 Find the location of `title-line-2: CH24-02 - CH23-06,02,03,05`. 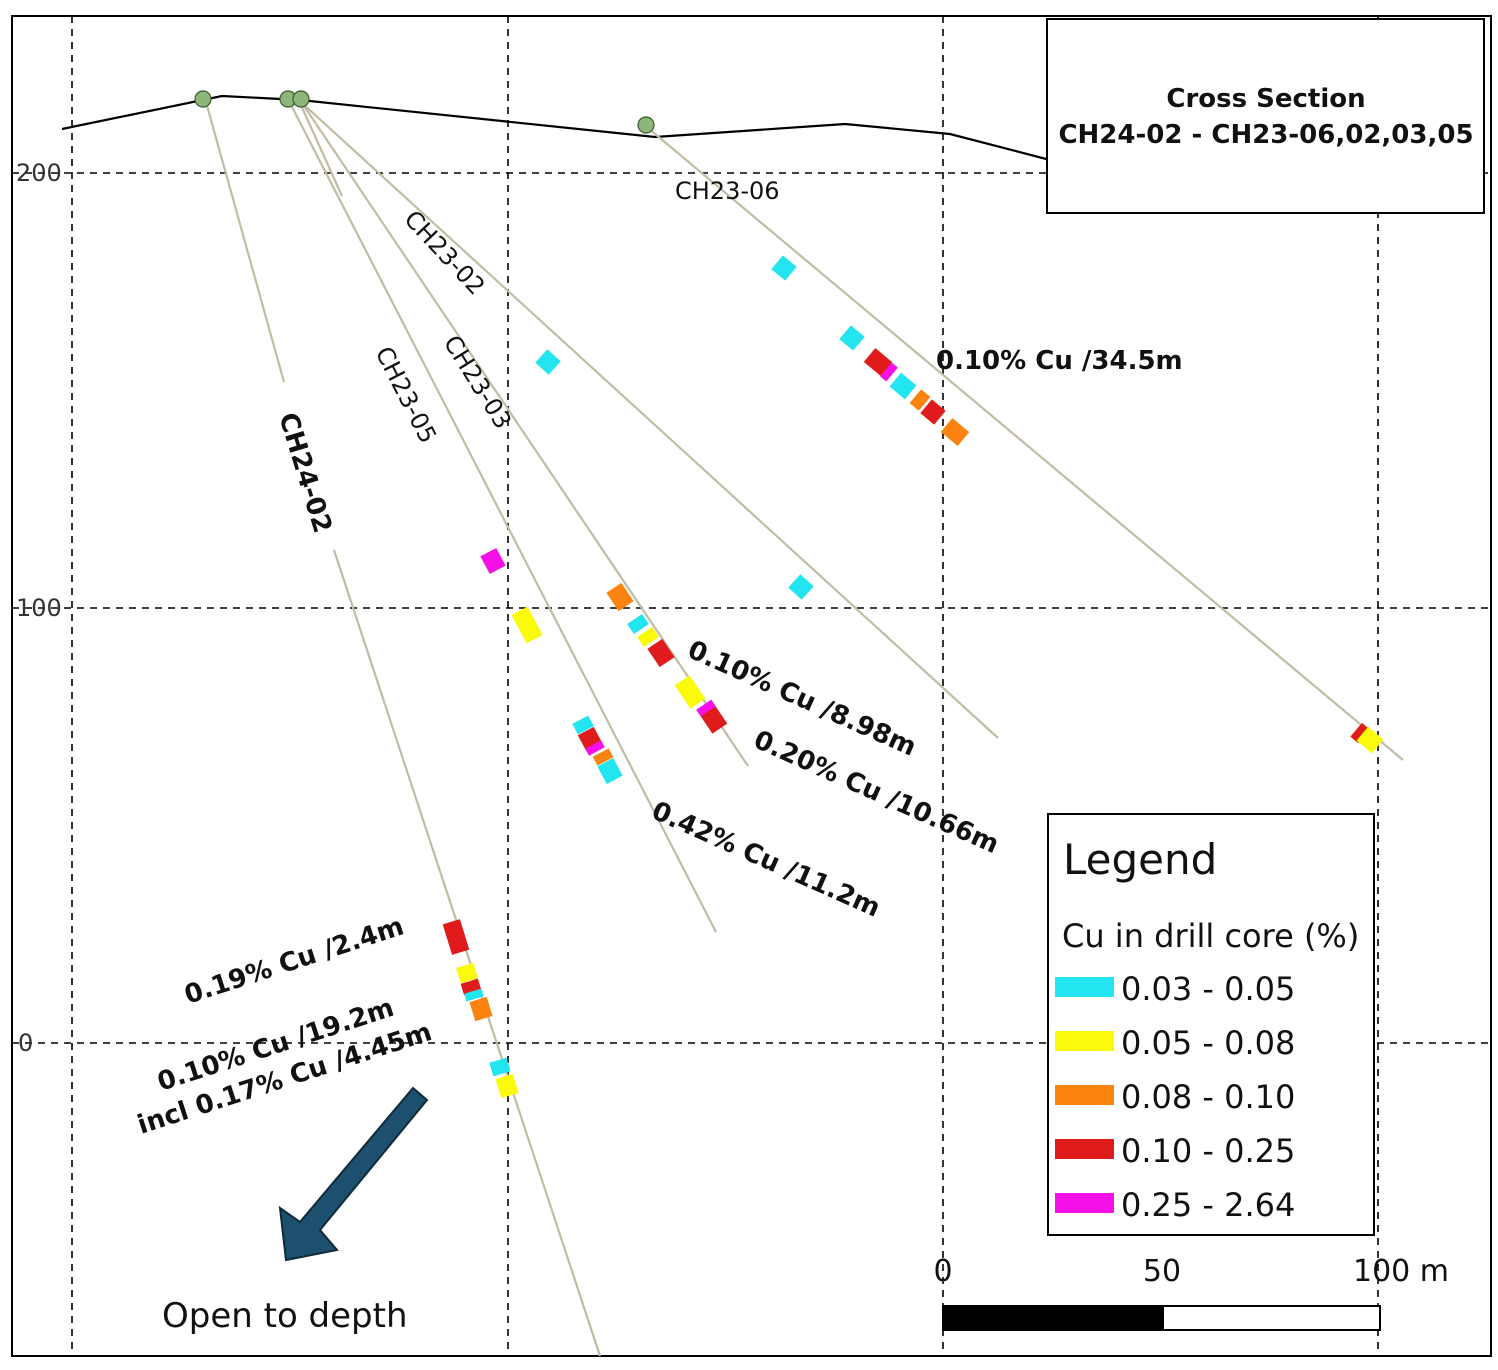

title-line-2: CH24-02 - CH23-06,02,03,05 is located at coordinates (1265, 135).